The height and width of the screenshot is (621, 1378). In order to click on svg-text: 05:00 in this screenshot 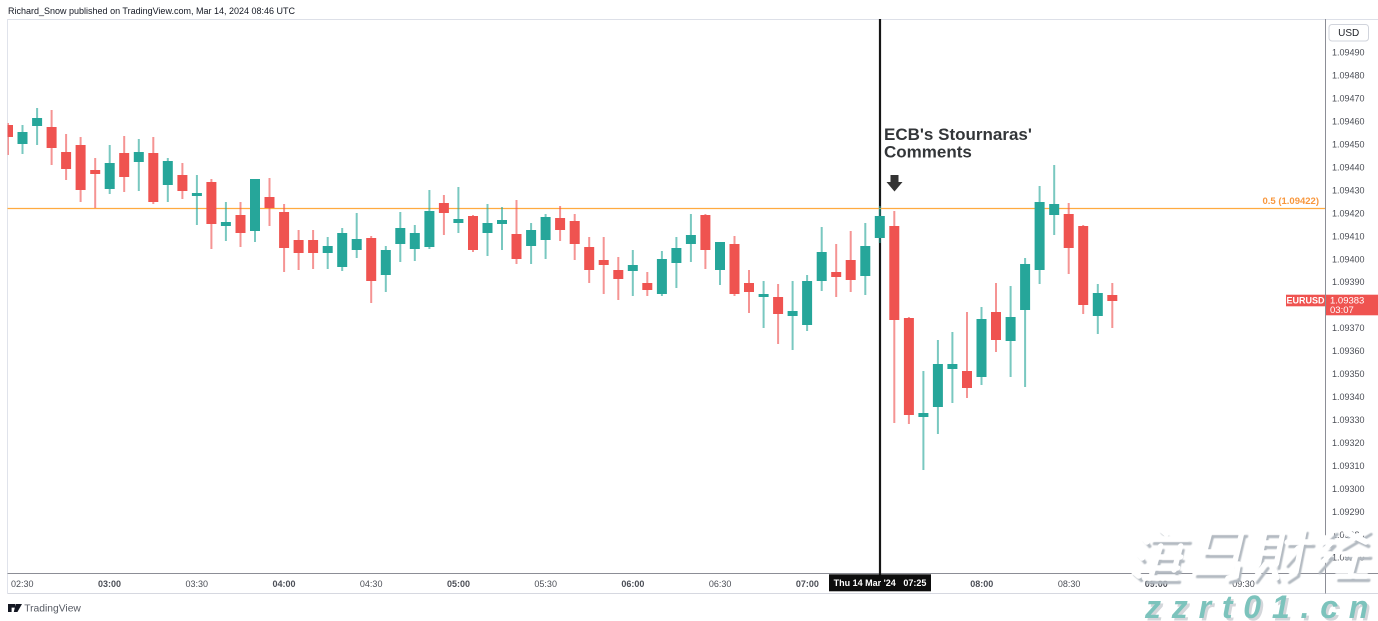, I will do `click(458, 584)`.